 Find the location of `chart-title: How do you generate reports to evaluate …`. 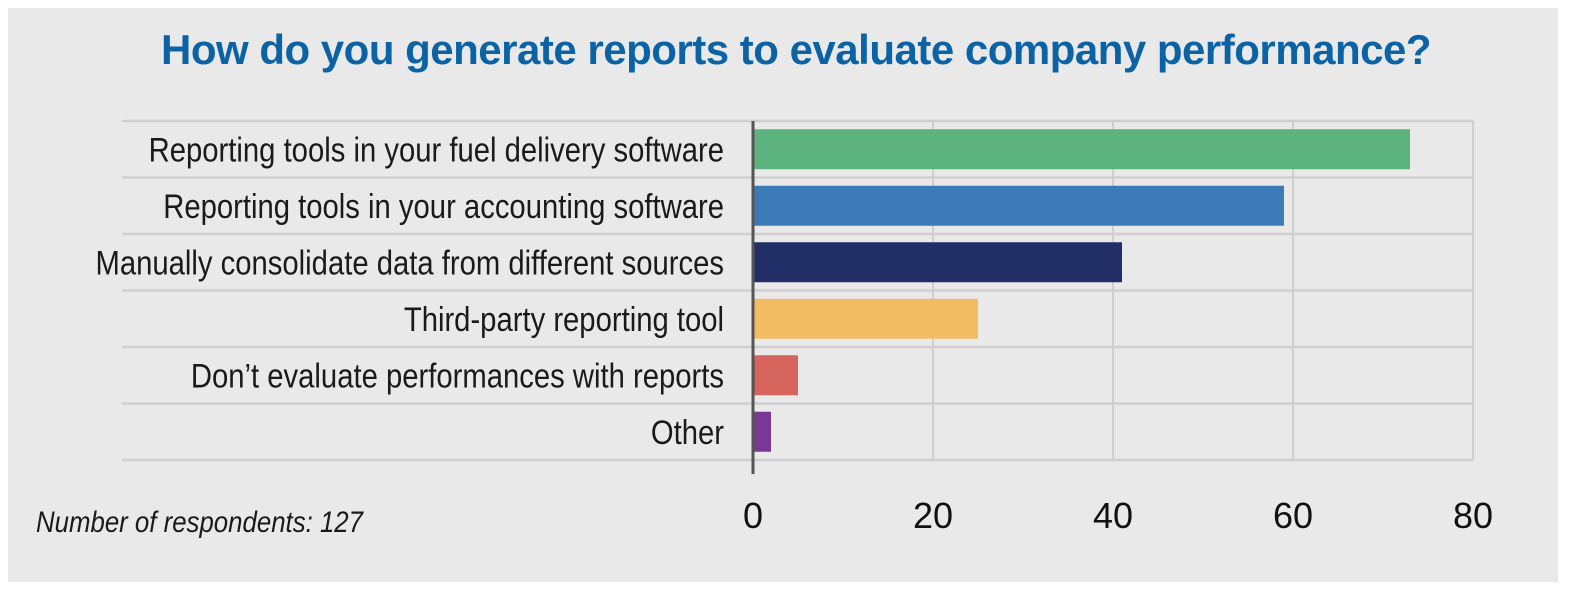

chart-title: How do you generate reports to evaluate … is located at coordinates (796, 49).